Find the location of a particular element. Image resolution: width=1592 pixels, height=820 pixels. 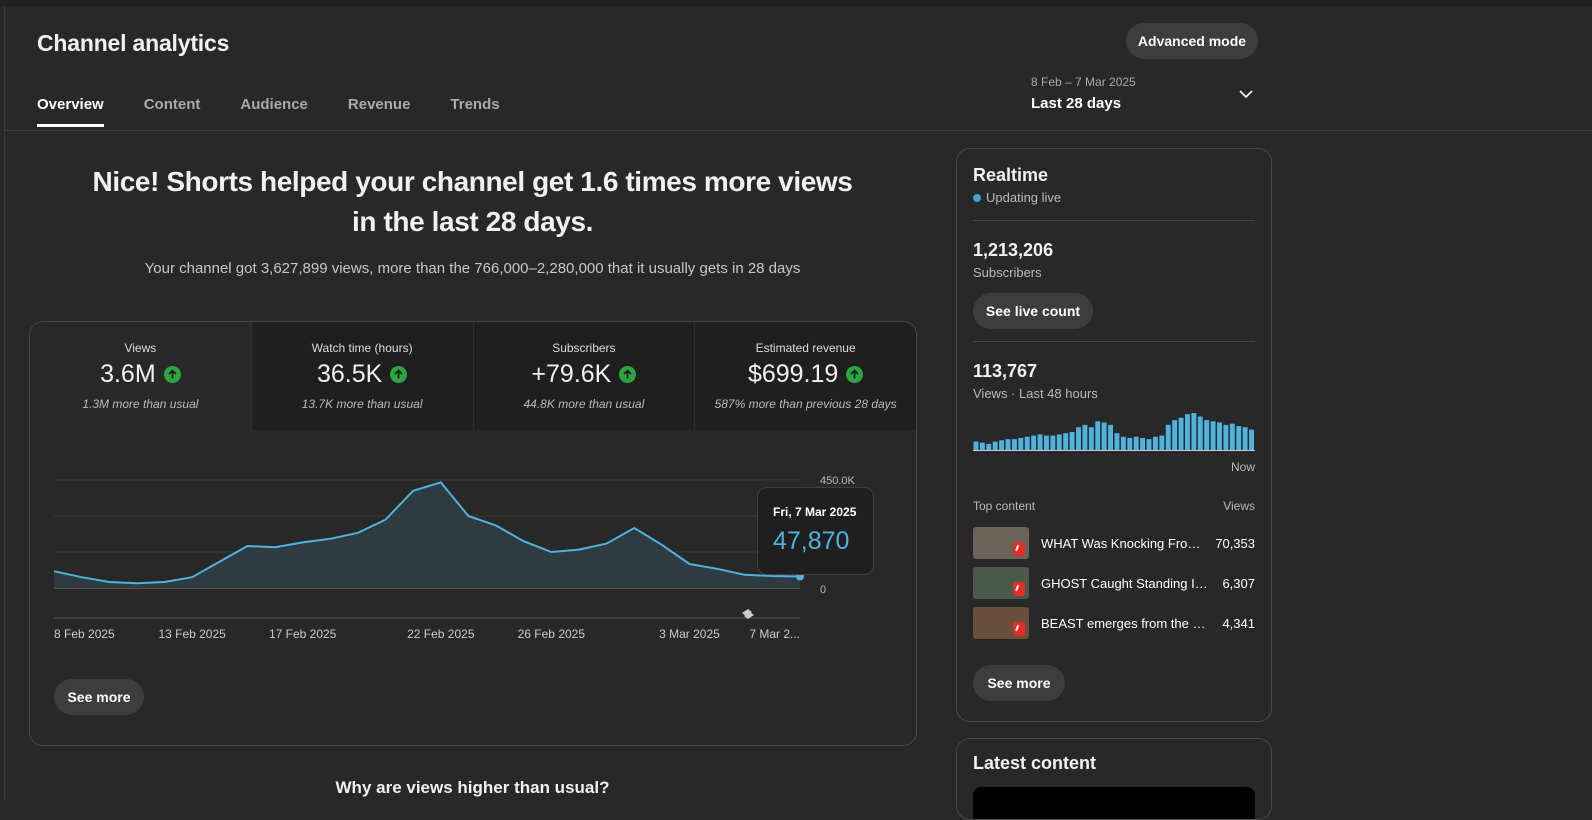

metric-value: 3.6M is located at coordinates (128, 374).